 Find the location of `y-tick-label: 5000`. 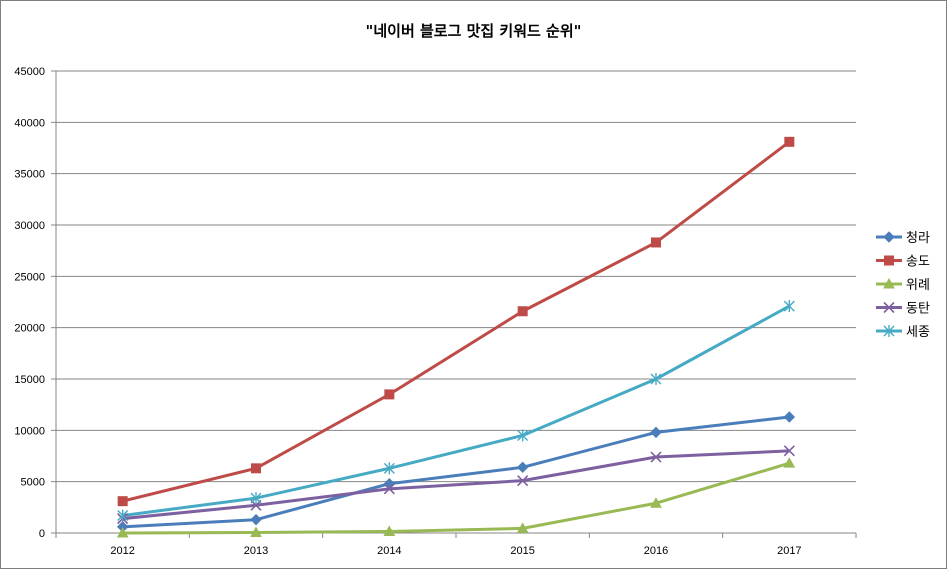

y-tick-label: 5000 is located at coordinates (33, 483).